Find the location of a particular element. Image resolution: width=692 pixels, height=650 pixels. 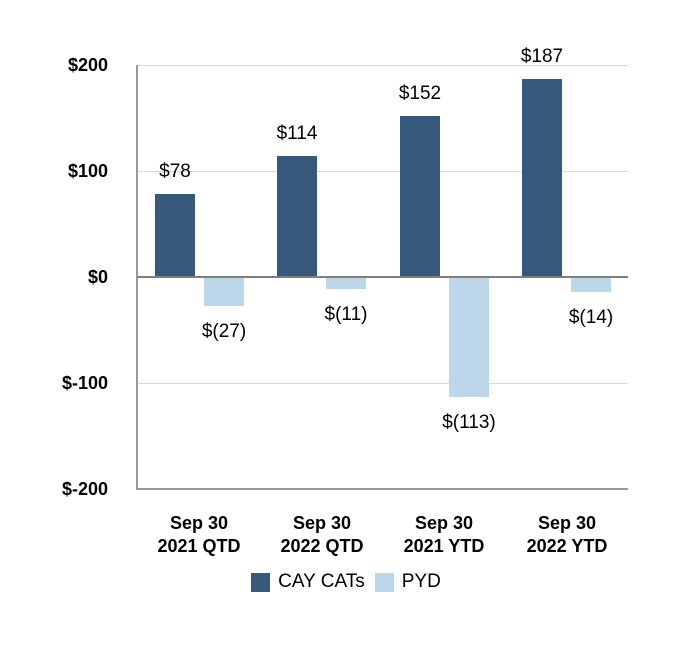

x-category-label: Sep 30 2021 YTD is located at coordinates (444, 535).